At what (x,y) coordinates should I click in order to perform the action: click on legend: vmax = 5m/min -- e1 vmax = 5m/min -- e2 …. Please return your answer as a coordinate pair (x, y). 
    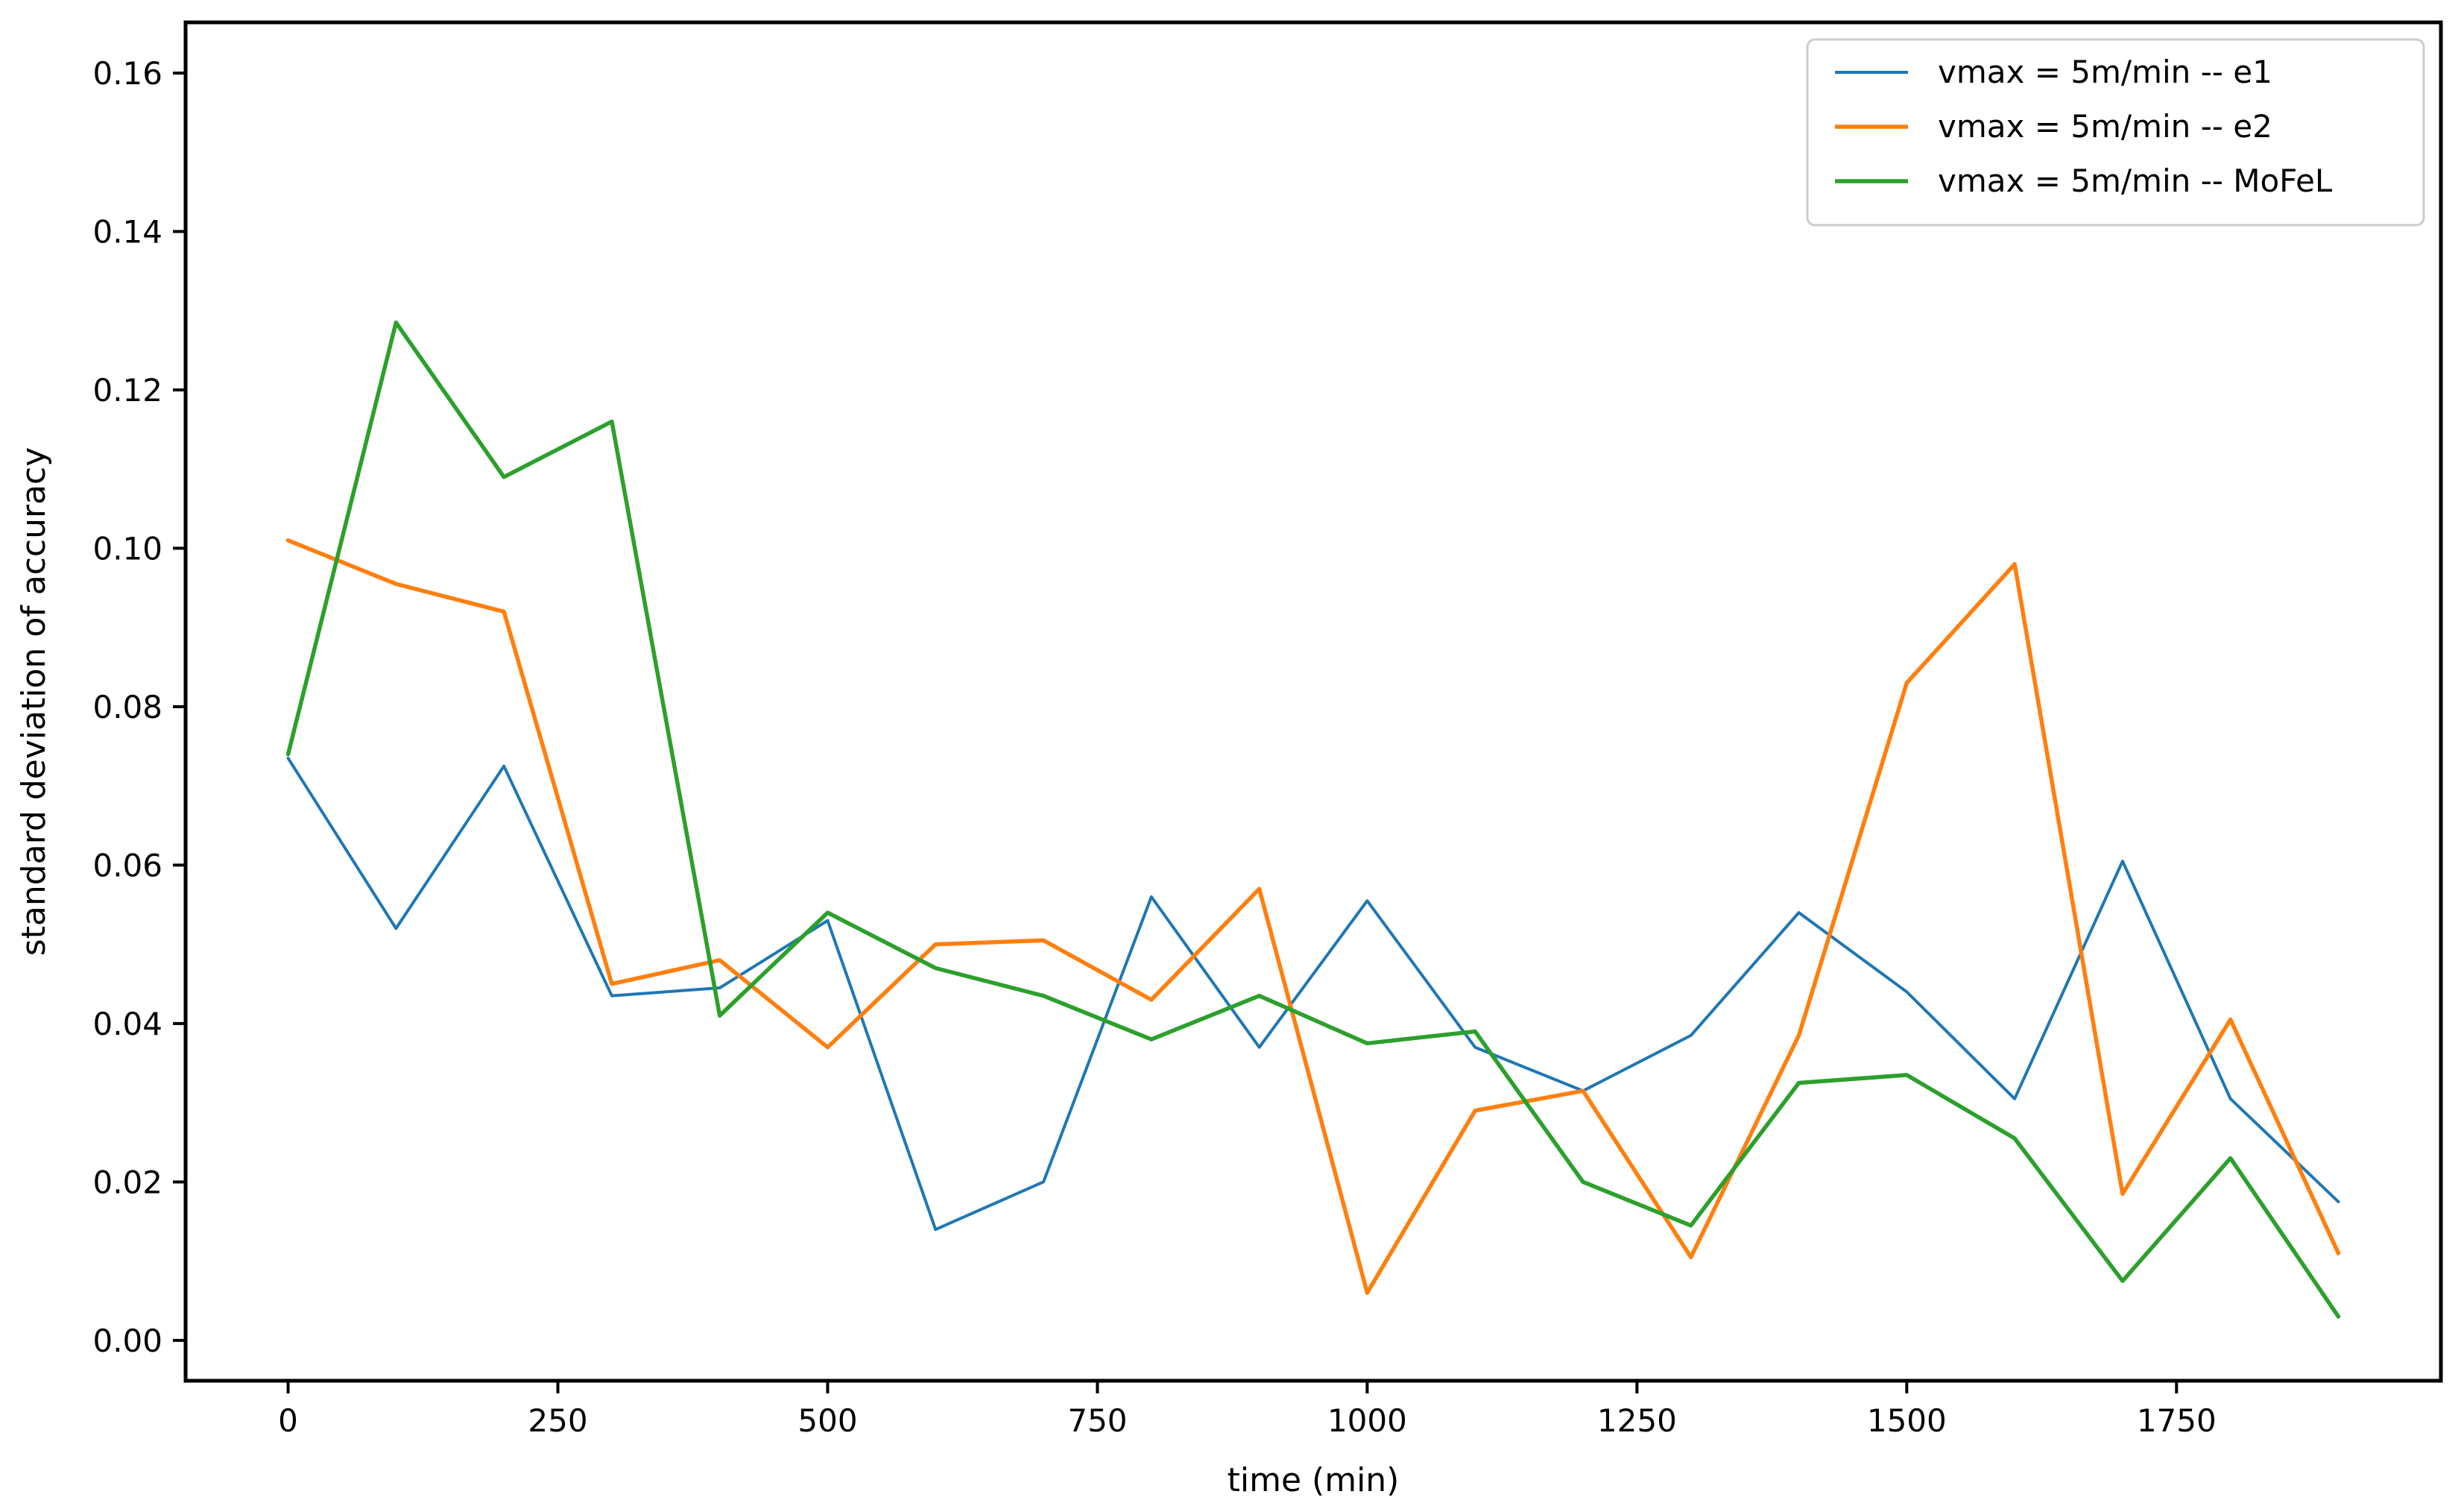
    Looking at the image, I should click on (2115, 132).